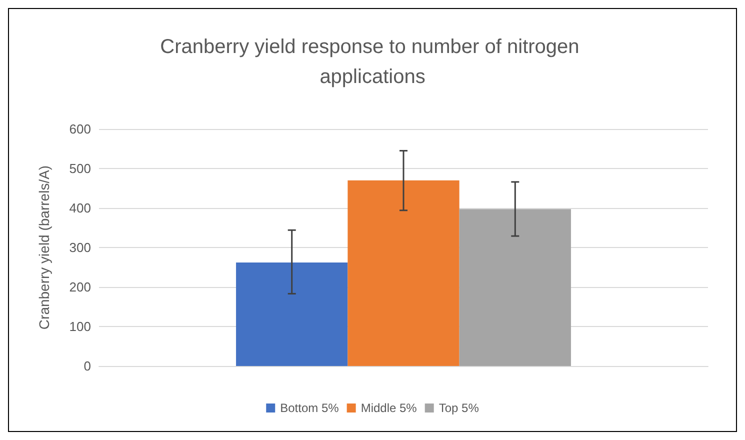 The width and height of the screenshot is (745, 440). What do you see at coordinates (310, 408) in the screenshot?
I see `legend-label: Bottom 5%` at bounding box center [310, 408].